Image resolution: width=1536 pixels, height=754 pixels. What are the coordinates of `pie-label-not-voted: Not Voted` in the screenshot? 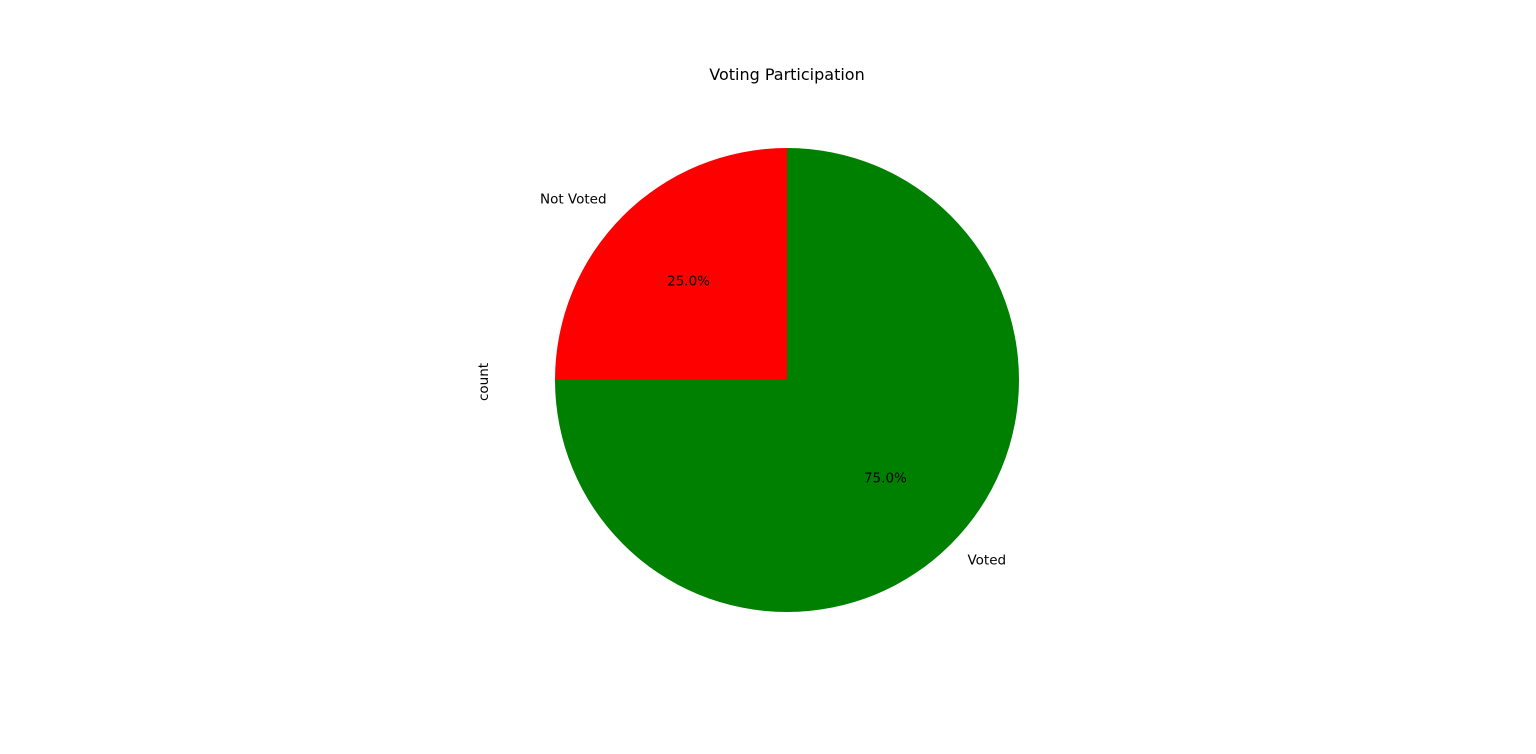 It's located at (573, 200).